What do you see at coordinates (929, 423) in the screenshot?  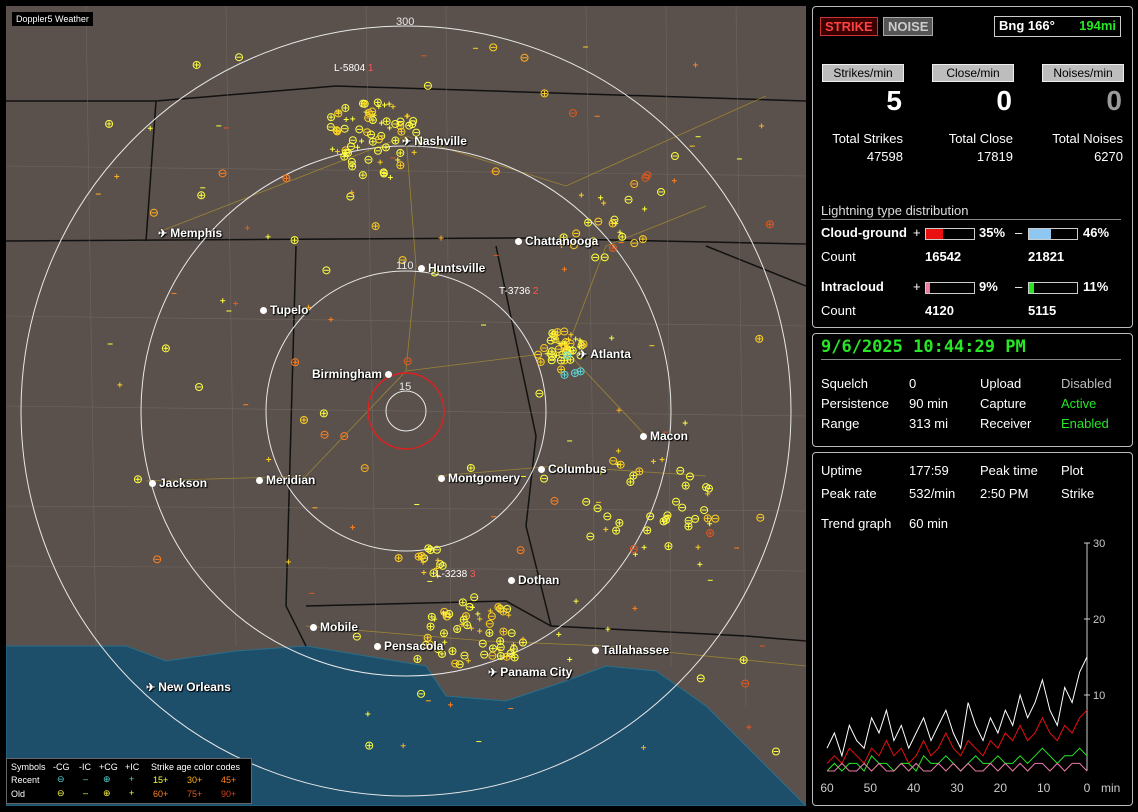 I see `range-value: 313 mi` at bounding box center [929, 423].